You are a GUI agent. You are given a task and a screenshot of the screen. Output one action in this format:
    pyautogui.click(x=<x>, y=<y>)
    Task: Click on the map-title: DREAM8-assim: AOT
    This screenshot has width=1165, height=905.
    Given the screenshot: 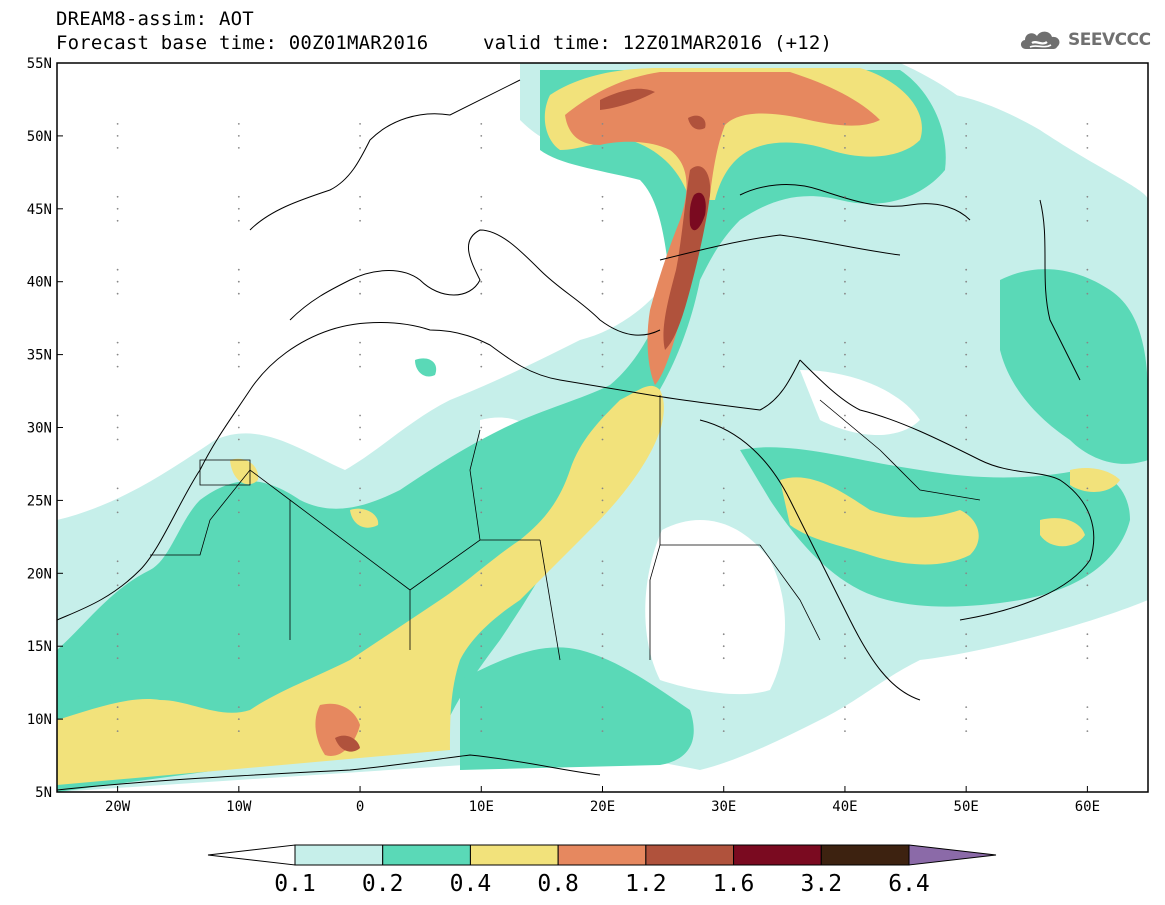 What is the action you would take?
    pyautogui.click(x=155, y=19)
    